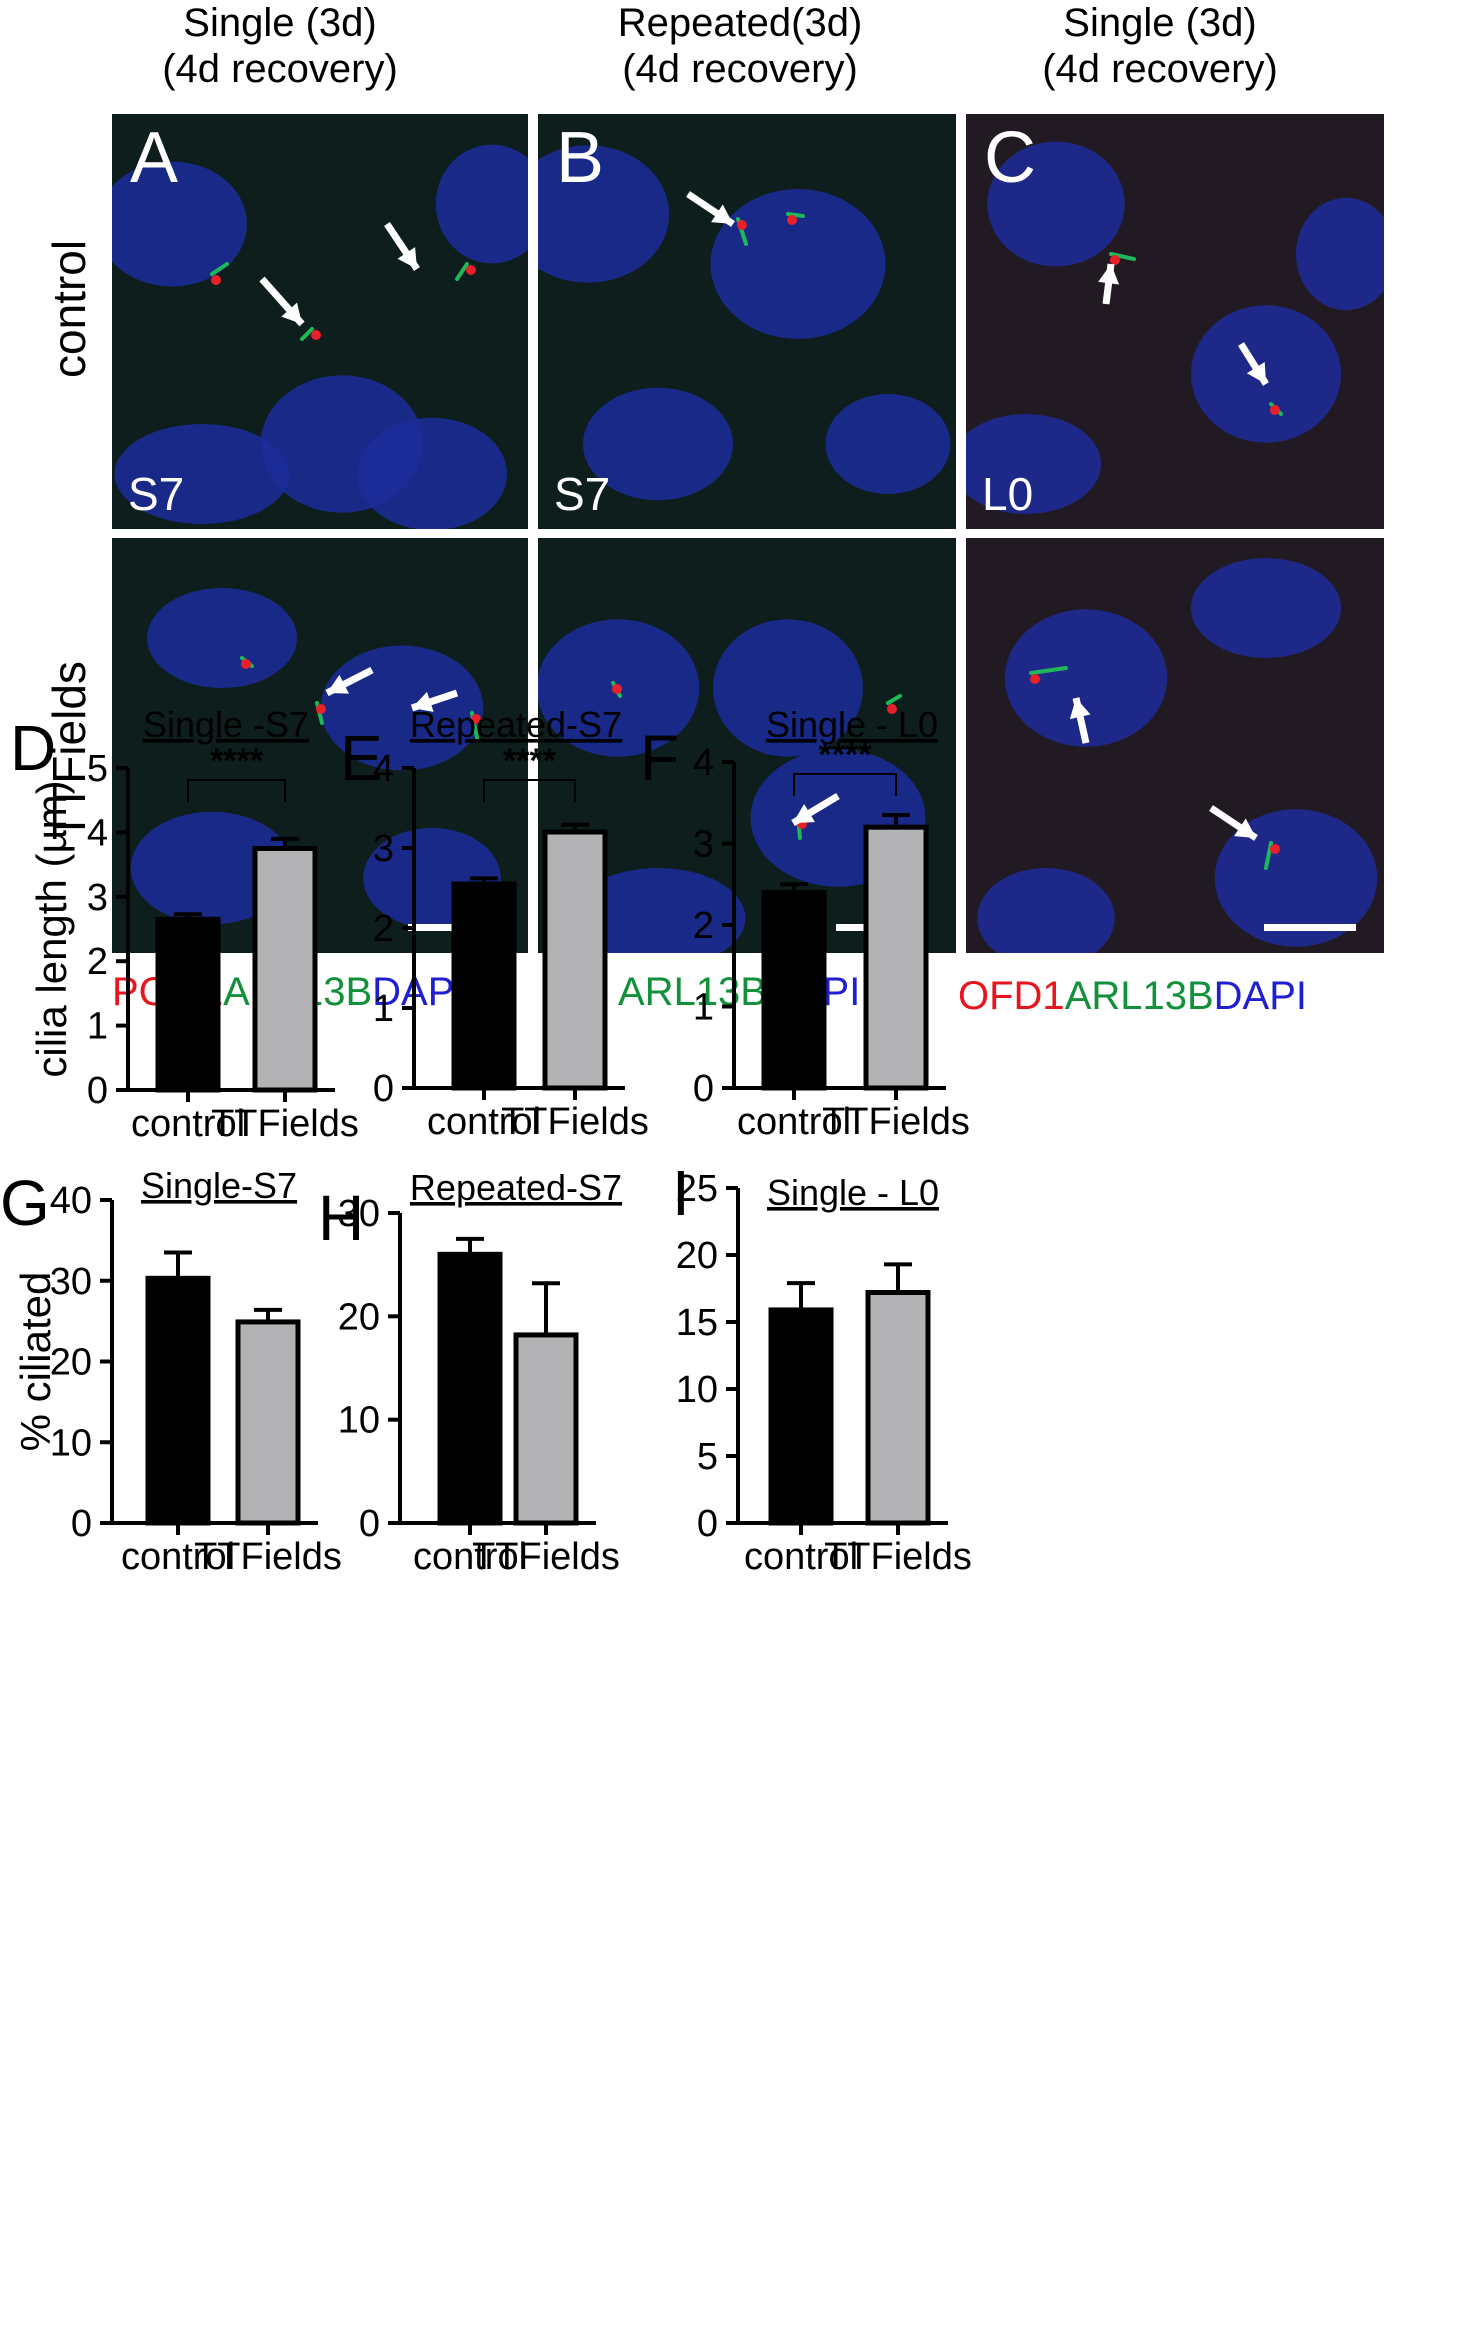 This screenshot has width=1458, height=2343. I want to click on y-tick-label: 30, so click(359, 1214).